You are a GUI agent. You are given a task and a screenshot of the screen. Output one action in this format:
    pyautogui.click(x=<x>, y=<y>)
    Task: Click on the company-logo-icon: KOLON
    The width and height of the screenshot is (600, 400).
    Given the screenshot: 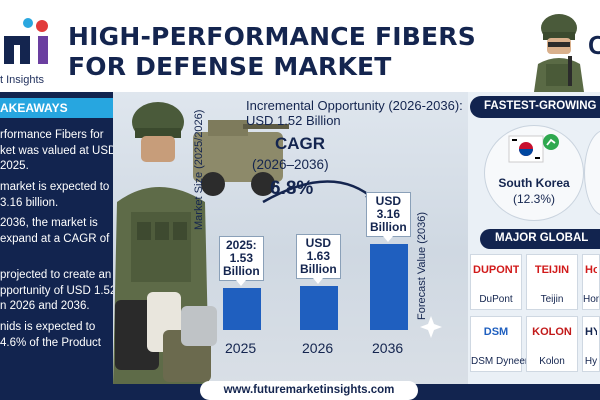 What is the action you would take?
    pyautogui.click(x=552, y=332)
    